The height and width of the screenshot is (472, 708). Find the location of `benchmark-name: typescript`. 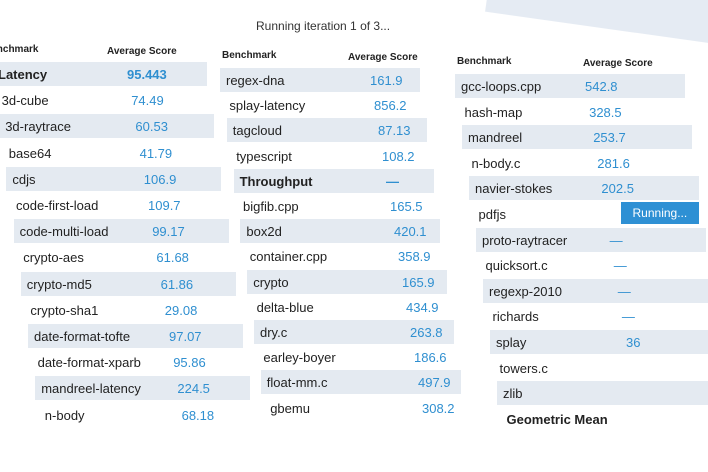

benchmark-name: typescript is located at coordinates (264, 156).